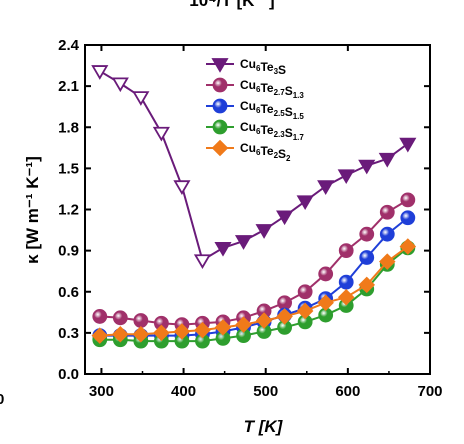 Image resolution: width=464 pixels, height=444 pixels. I want to click on y-tick-label: 0.3, so click(68, 333).